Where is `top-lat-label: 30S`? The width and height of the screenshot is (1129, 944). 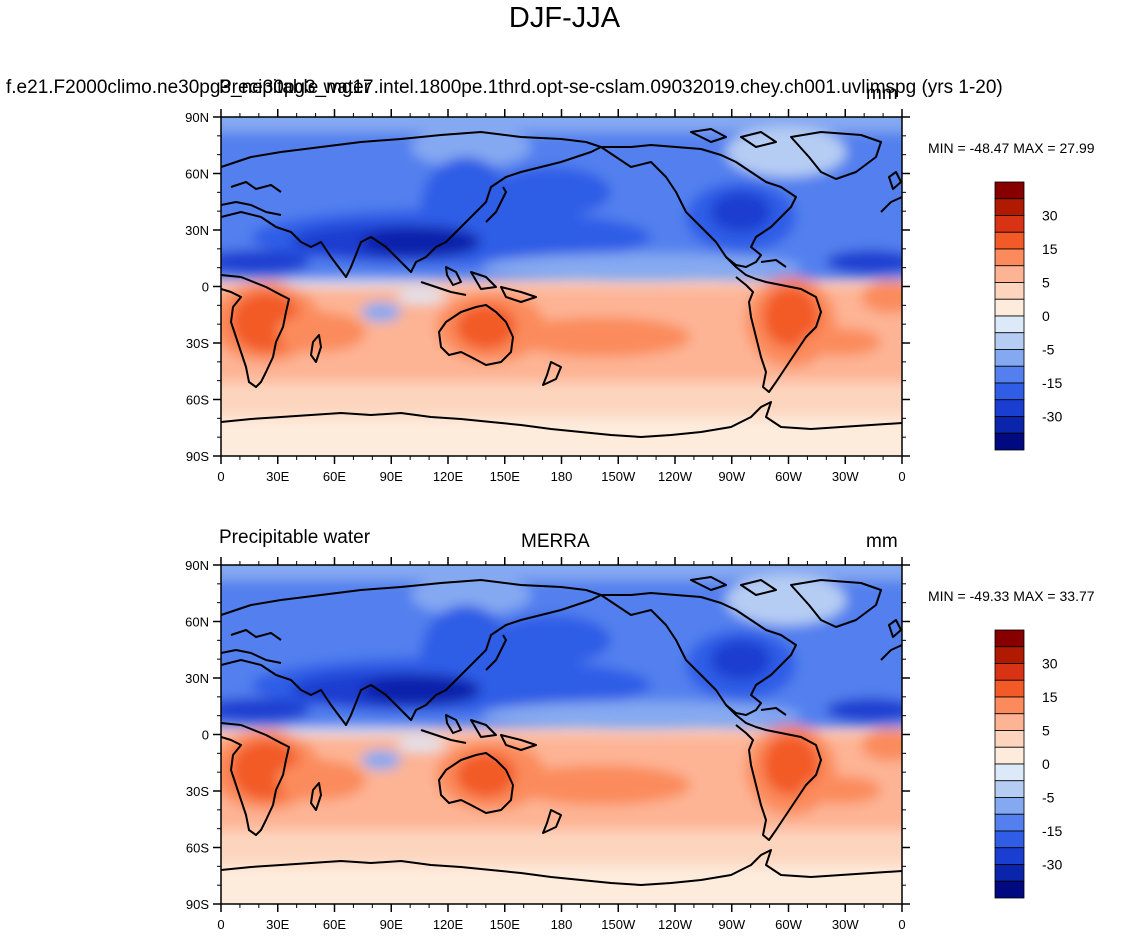 top-lat-label: 30S is located at coordinates (197, 343).